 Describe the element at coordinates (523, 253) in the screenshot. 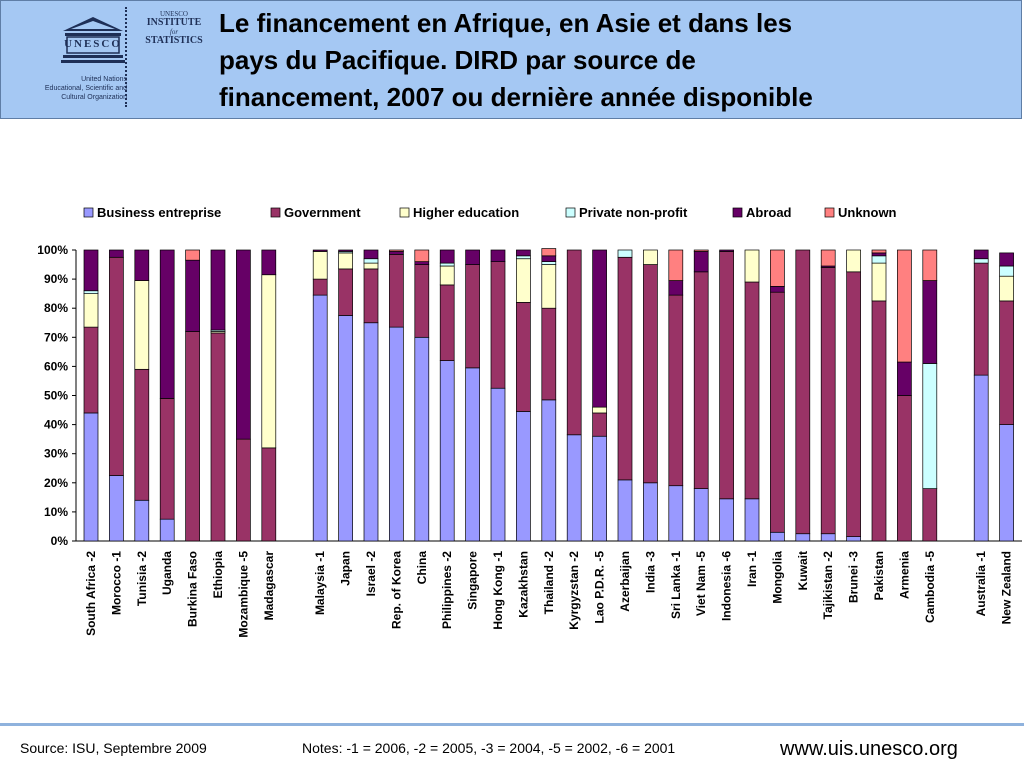

I see `bar-kazakhstan-abroad` at that location.